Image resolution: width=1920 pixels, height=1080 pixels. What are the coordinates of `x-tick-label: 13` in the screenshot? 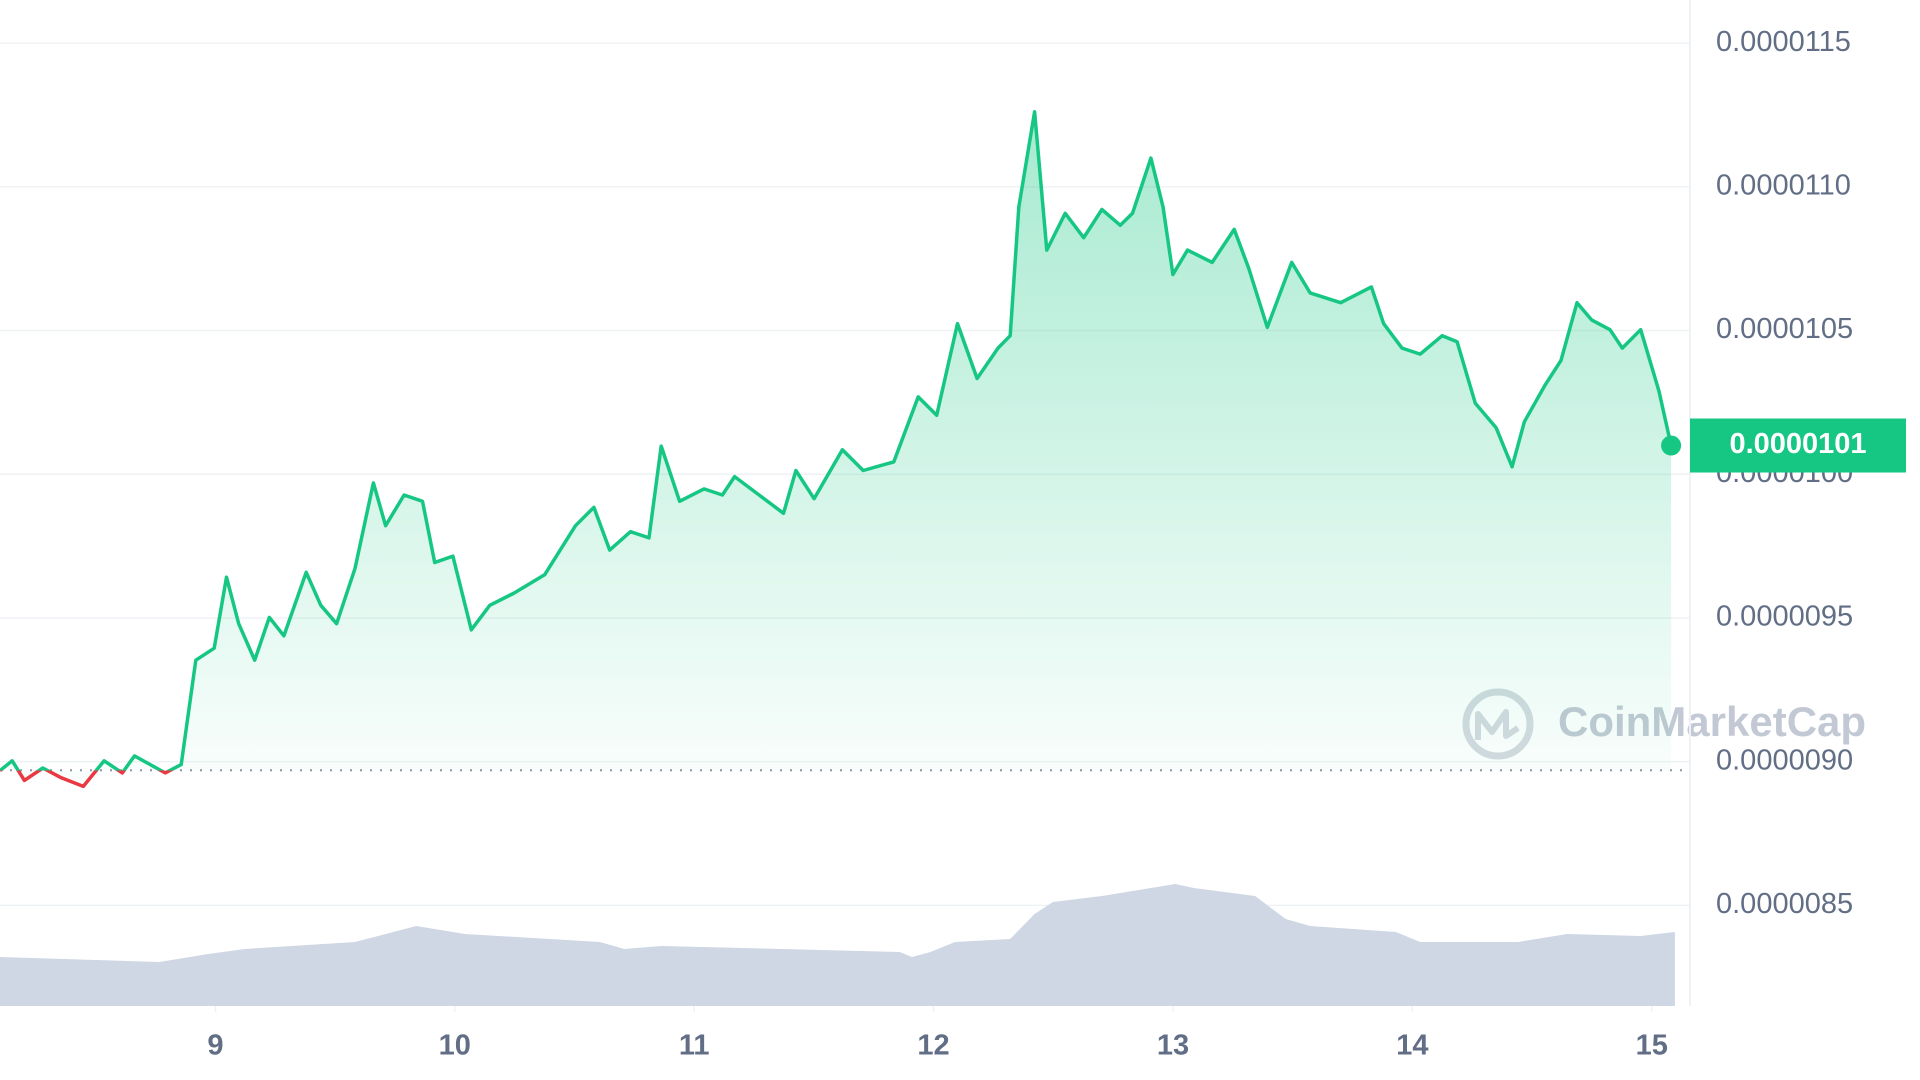 It's located at (1173, 1046).